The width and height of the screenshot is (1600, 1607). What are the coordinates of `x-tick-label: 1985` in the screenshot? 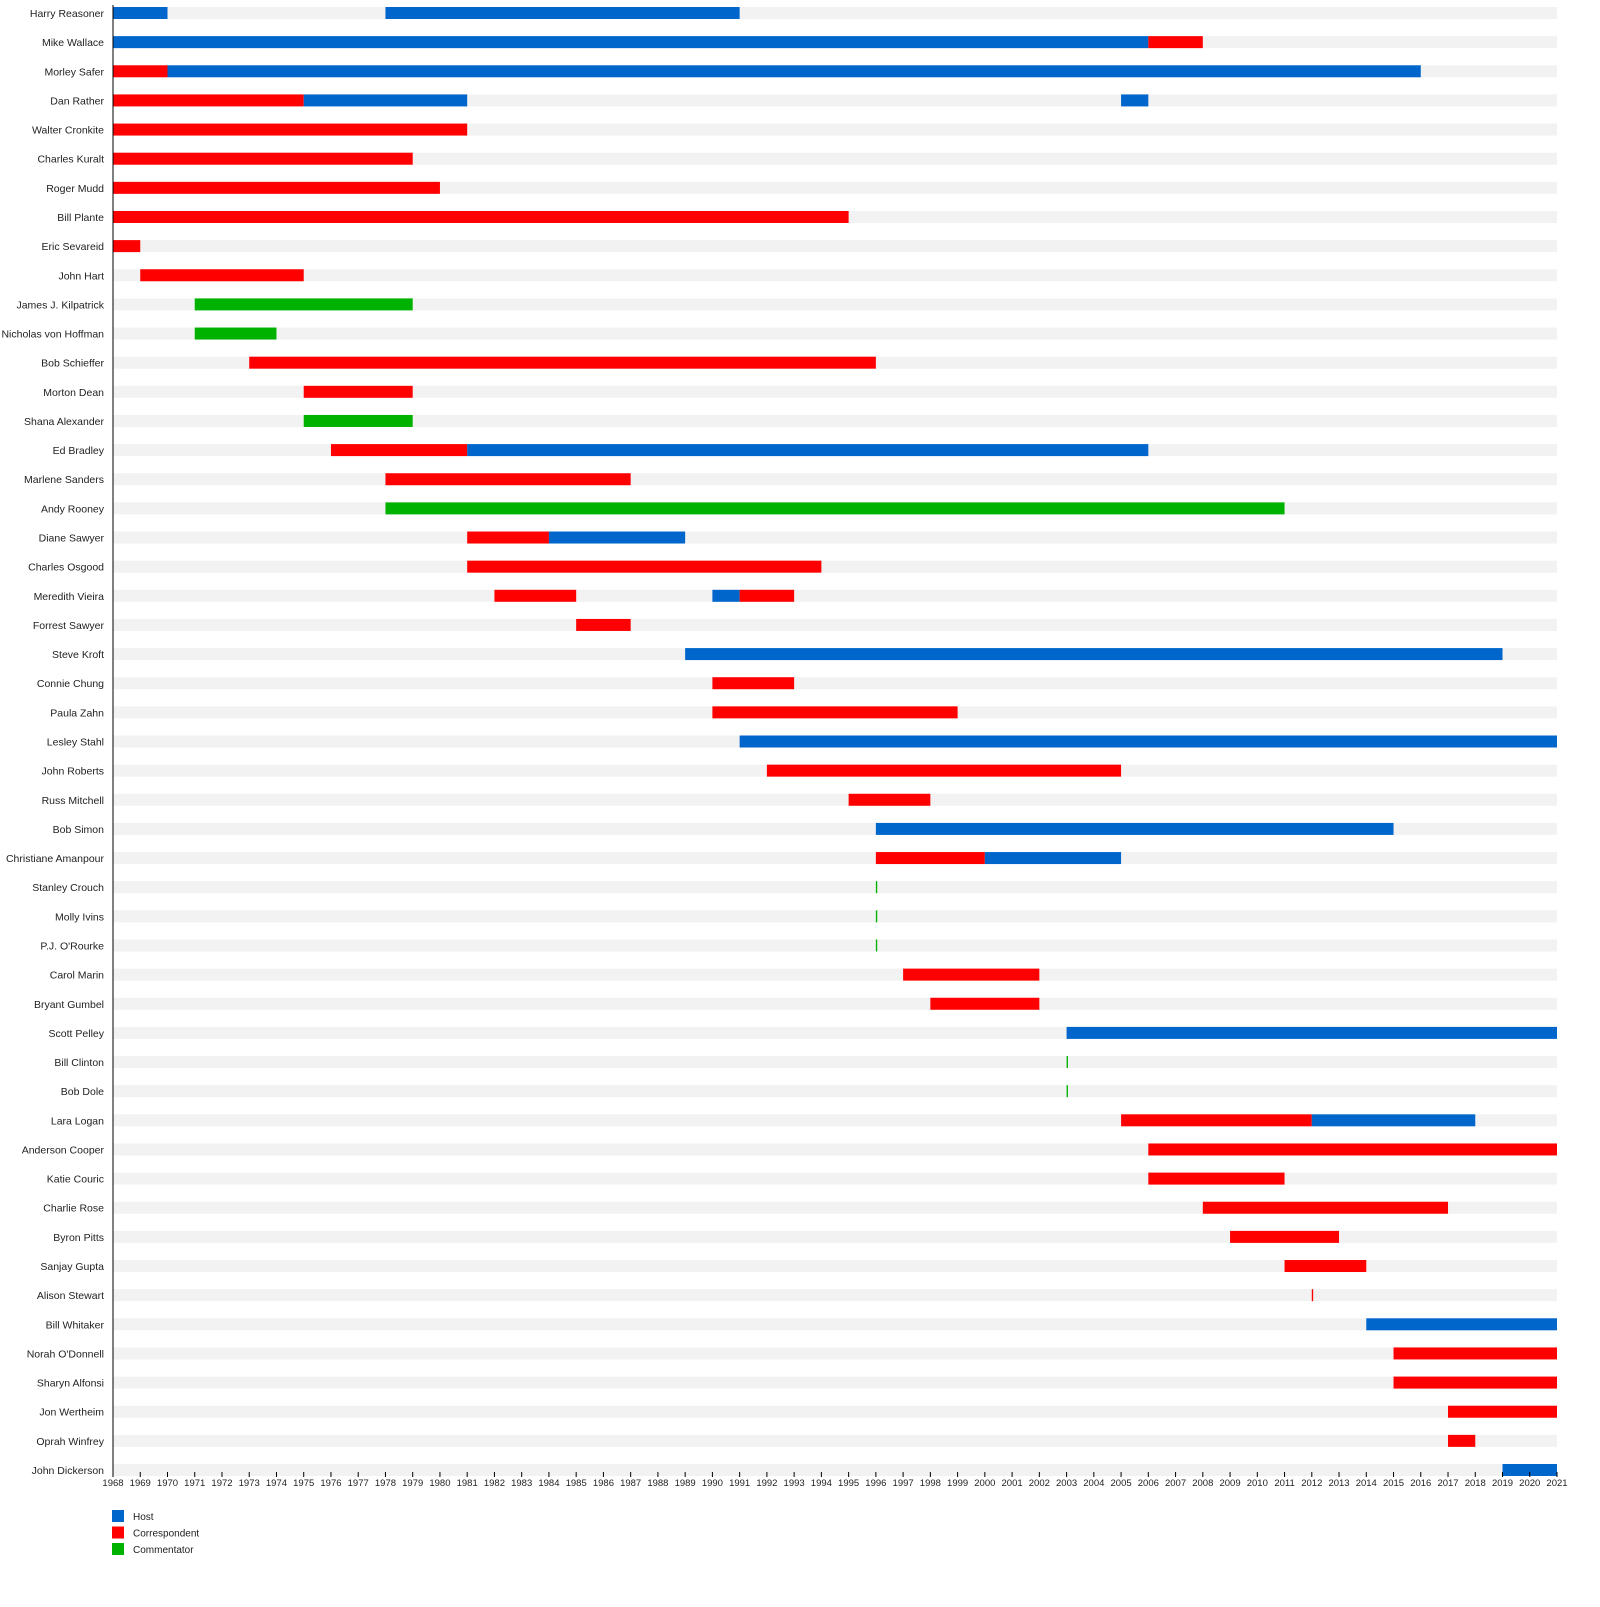 It's located at (576, 1483).